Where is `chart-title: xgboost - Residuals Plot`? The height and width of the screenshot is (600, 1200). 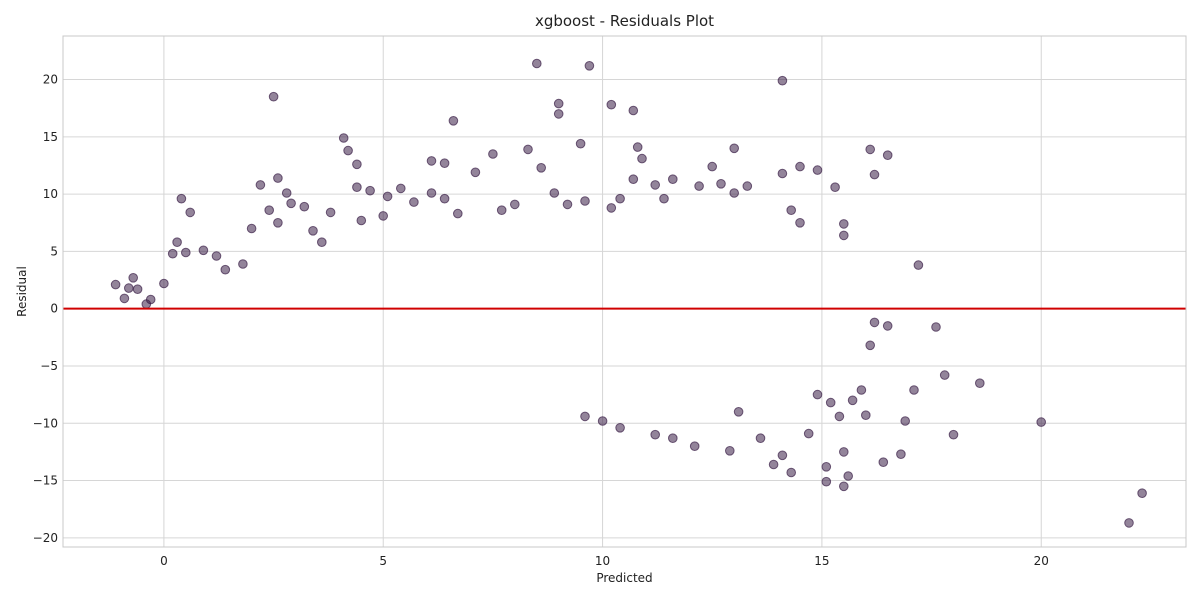
chart-title: xgboost - Residuals Plot is located at coordinates (624, 21).